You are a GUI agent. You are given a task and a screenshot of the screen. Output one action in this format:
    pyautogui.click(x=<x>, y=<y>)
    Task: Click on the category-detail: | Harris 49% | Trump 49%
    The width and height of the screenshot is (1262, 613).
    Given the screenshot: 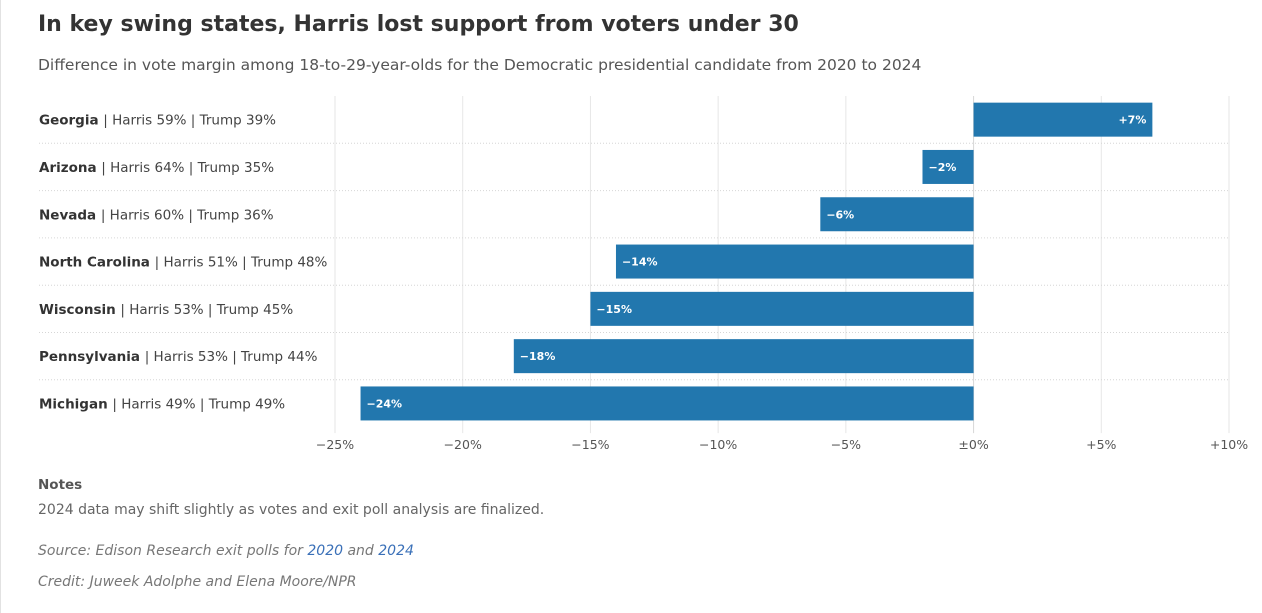 What is the action you would take?
    pyautogui.click(x=198, y=404)
    